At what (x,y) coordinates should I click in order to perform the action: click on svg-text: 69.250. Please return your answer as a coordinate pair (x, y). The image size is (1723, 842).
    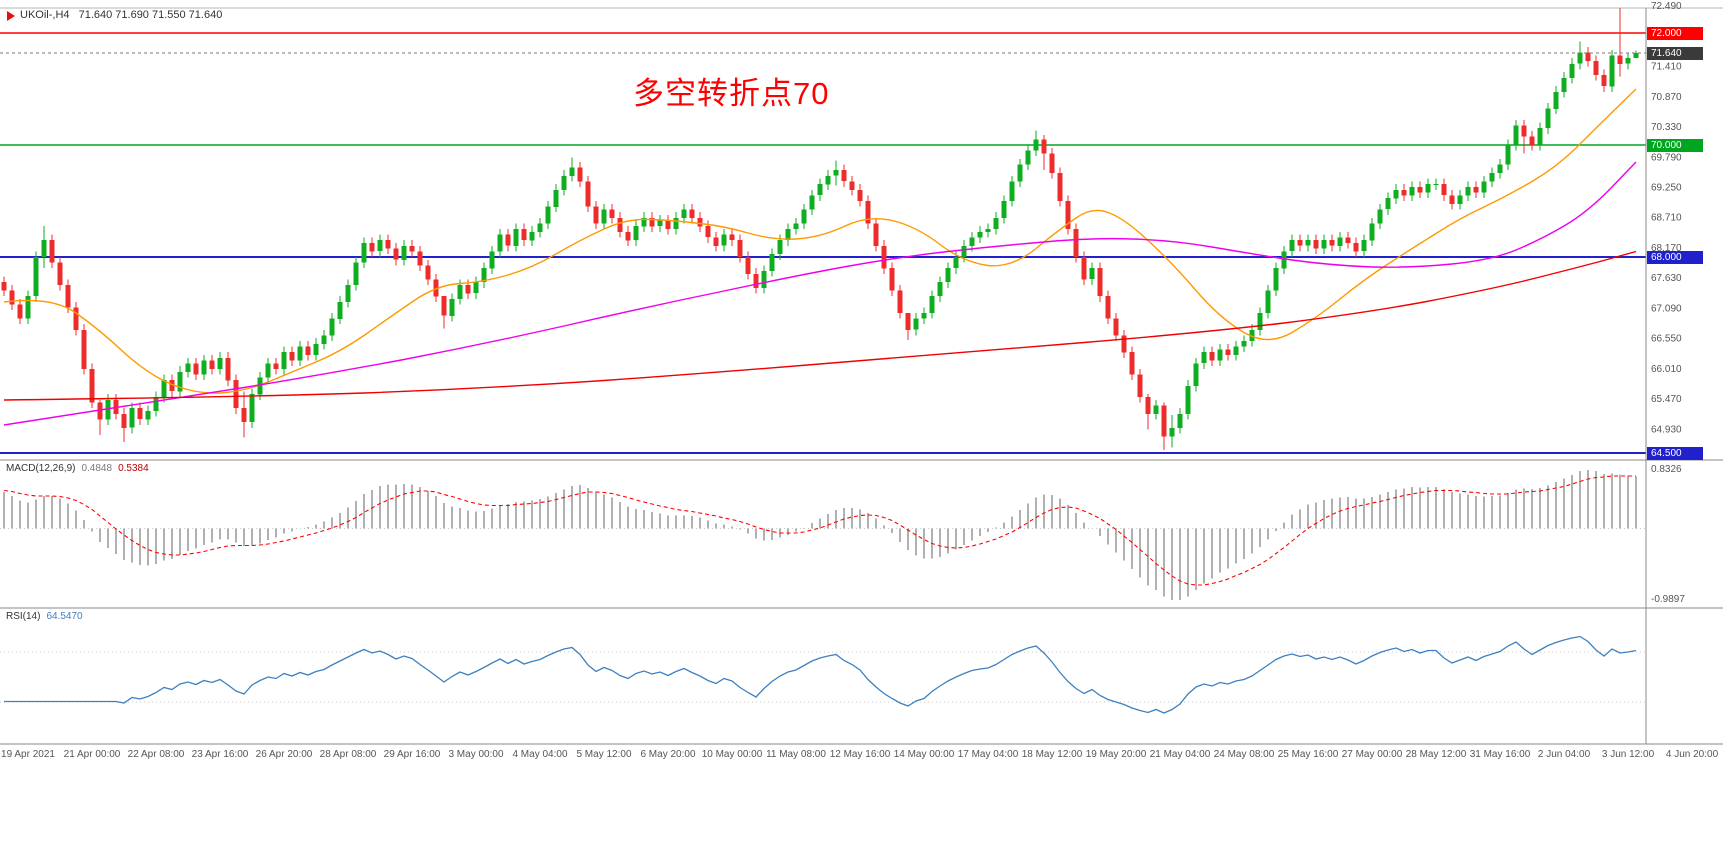
    Looking at the image, I should click on (1666, 188).